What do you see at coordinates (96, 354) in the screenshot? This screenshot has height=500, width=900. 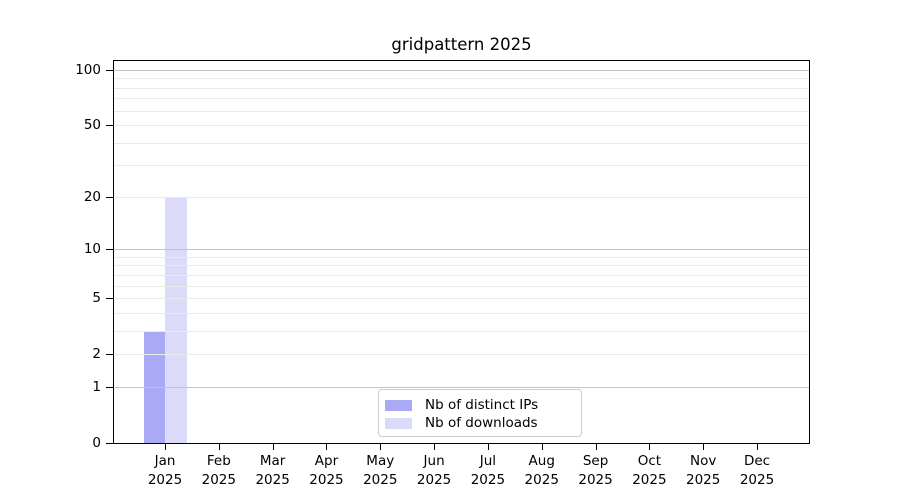 I see `y-tick-label: 2` at bounding box center [96, 354].